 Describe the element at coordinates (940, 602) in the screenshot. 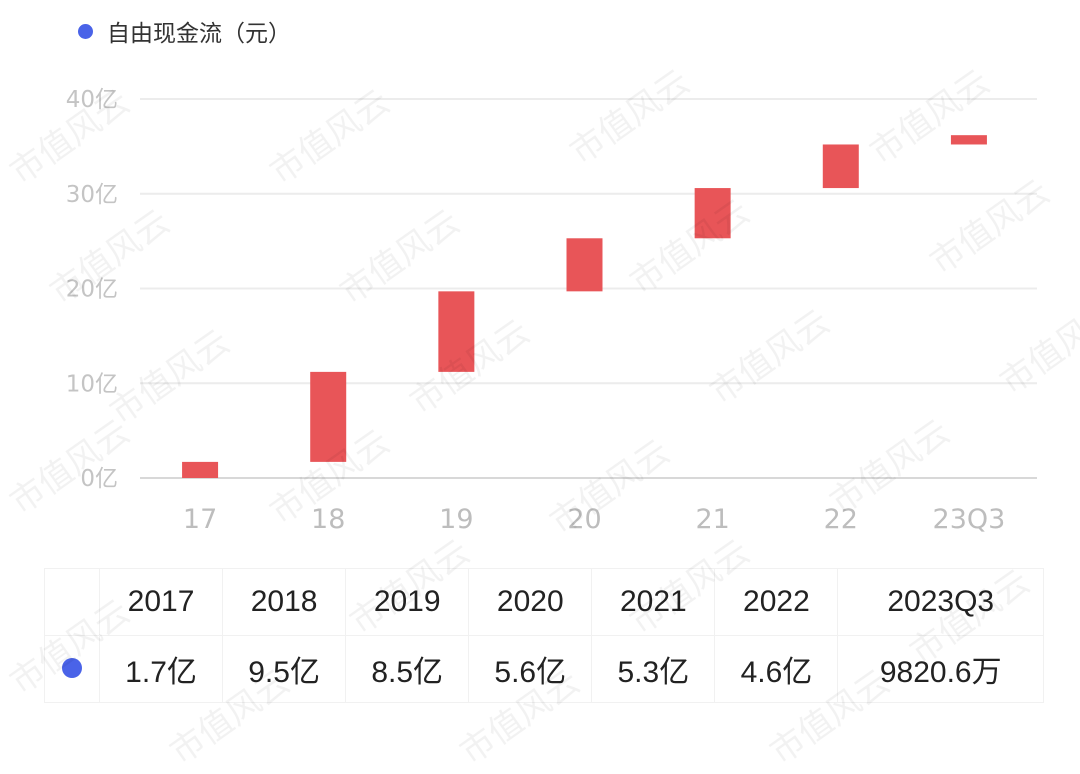

I see `table-header: 2023Q3` at that location.